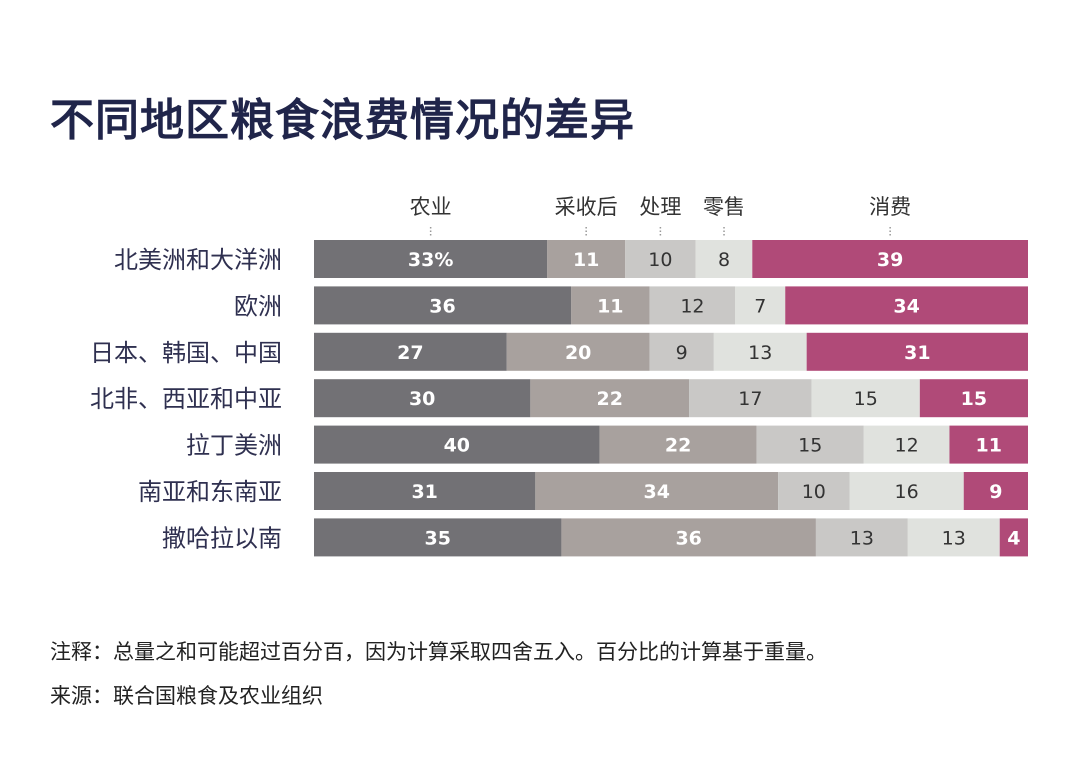 This screenshot has width=1080, height=779. Describe the element at coordinates (342, 120) in the screenshot. I see `chart-title: 不同地区粮食浪费情况的差异` at that location.